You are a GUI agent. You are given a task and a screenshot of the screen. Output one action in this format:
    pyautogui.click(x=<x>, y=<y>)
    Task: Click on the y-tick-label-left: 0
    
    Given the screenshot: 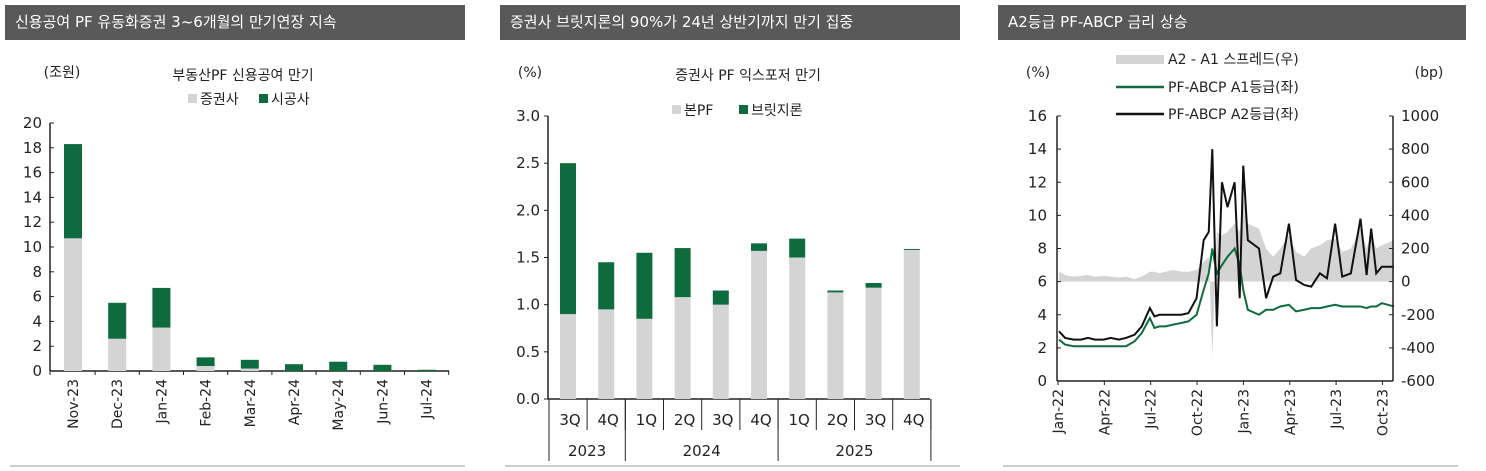 What is the action you would take?
    pyautogui.click(x=1042, y=381)
    